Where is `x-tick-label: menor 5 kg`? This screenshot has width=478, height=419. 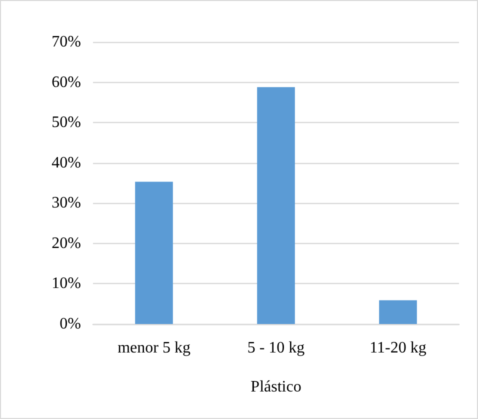 x-tick-label: menor 5 kg is located at coordinates (154, 348).